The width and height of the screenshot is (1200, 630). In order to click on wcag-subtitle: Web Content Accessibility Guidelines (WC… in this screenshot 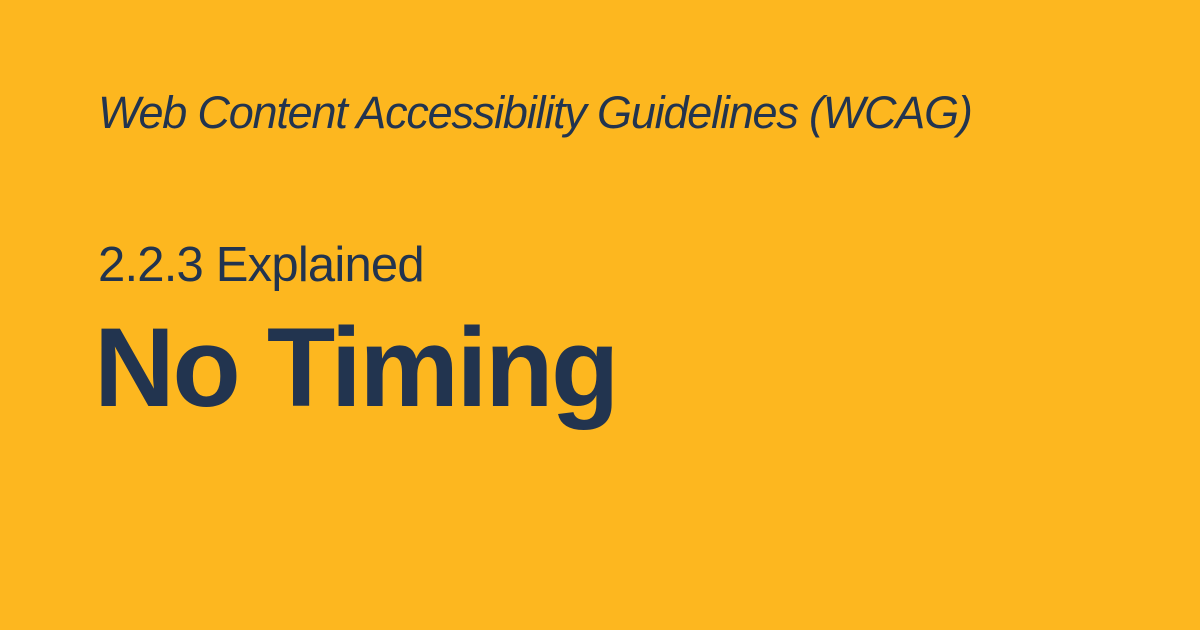, I will do `click(535, 112)`.